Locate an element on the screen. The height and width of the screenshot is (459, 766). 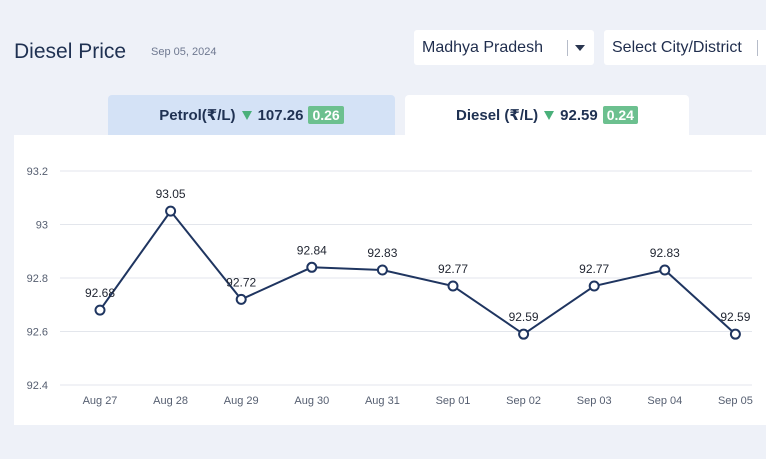
city-select: Select City/District is located at coordinates (685, 47).